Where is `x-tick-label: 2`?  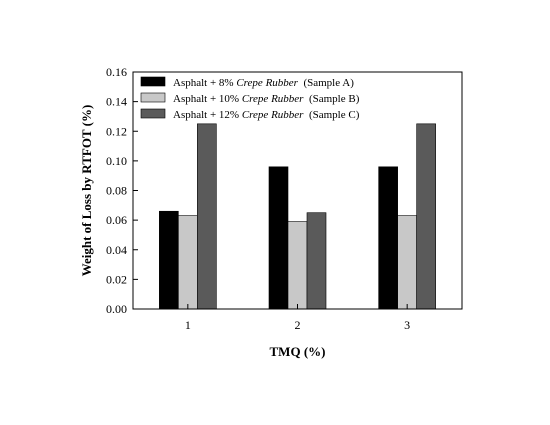 x-tick-label: 2 is located at coordinates (298, 325).